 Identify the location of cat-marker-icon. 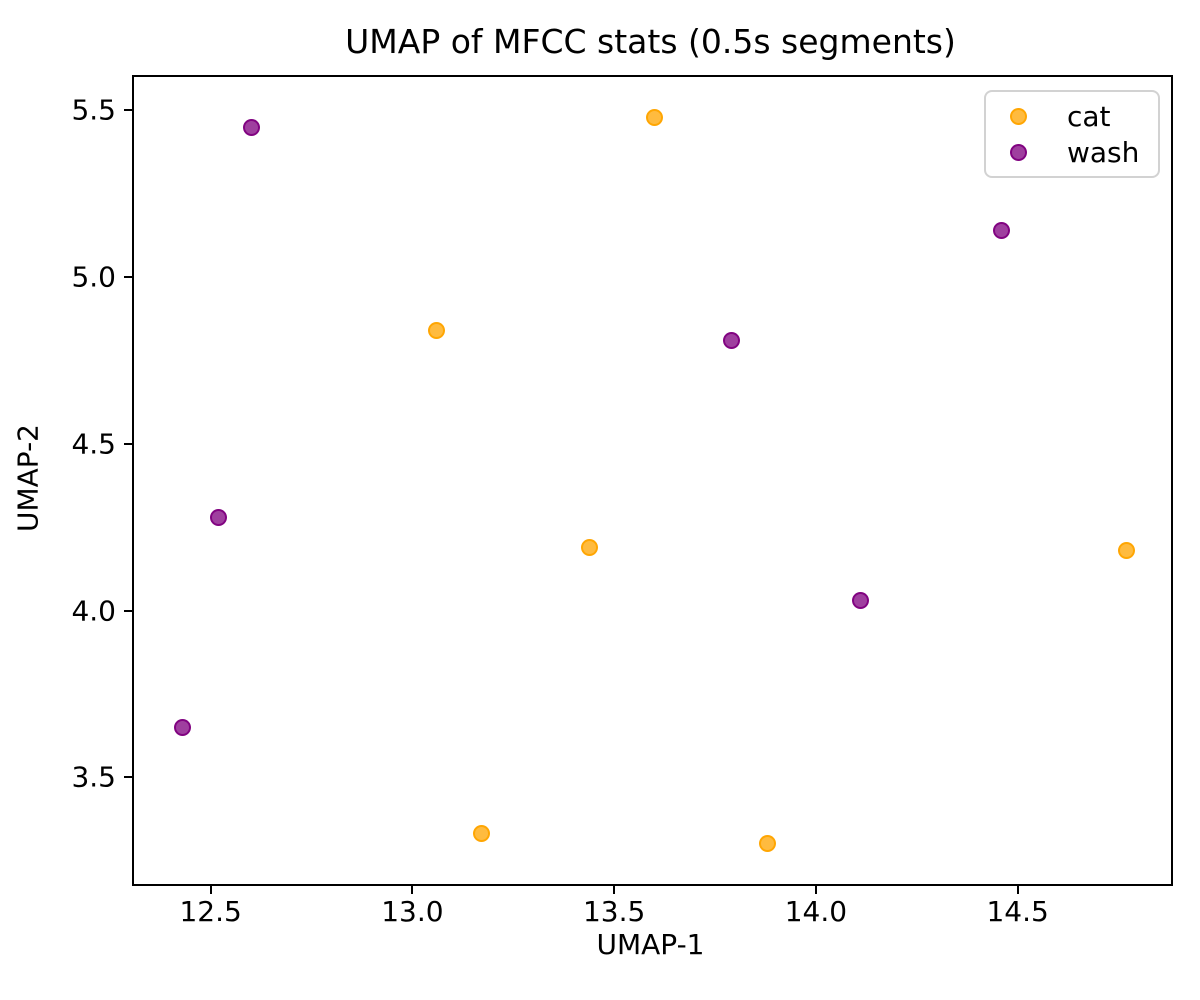
(1018, 116).